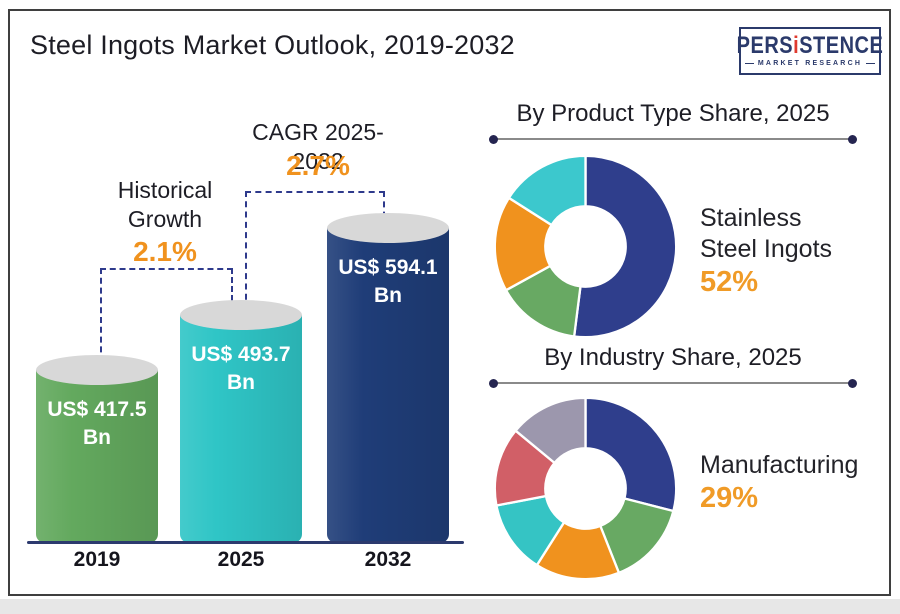  What do you see at coordinates (97, 409) in the screenshot?
I see `bar-2019-value-line1: US$ 417.5` at bounding box center [97, 409].